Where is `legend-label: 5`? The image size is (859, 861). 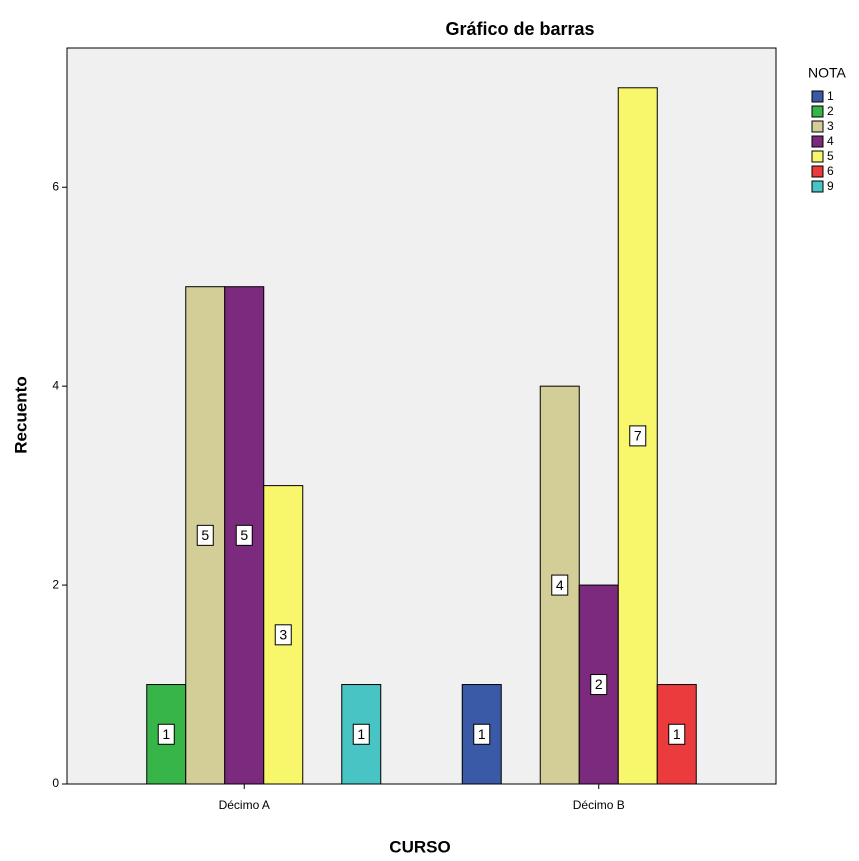 legend-label: 5 is located at coordinates (830, 156).